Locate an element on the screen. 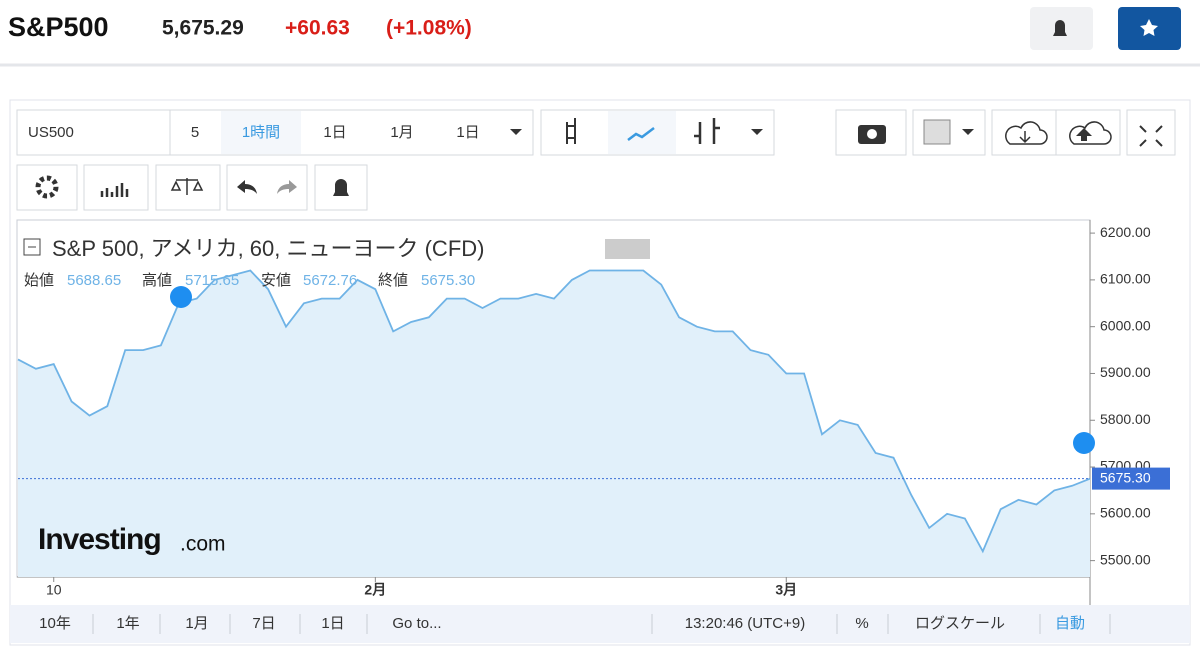  y-tick-label: 6200.00 is located at coordinates (1125, 232).